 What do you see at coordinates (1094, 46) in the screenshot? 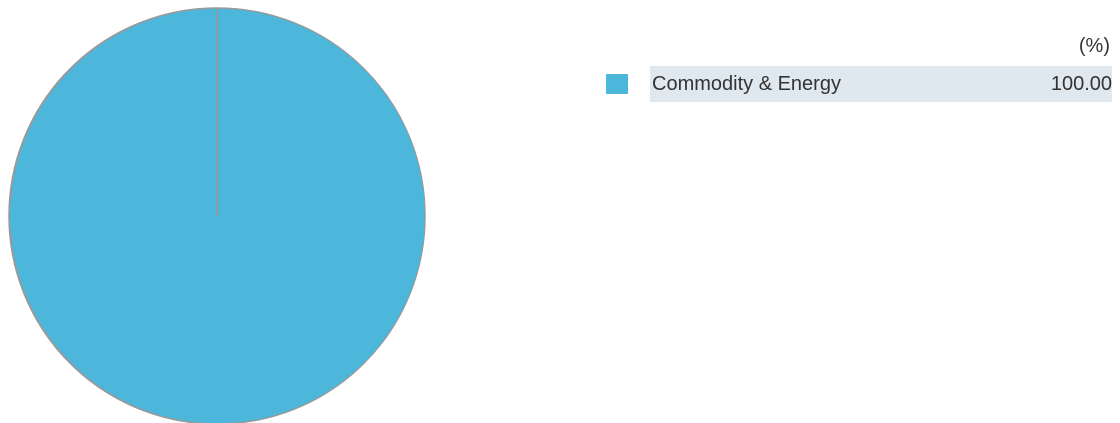
I see `legend-unit-label: (%)` at bounding box center [1094, 46].